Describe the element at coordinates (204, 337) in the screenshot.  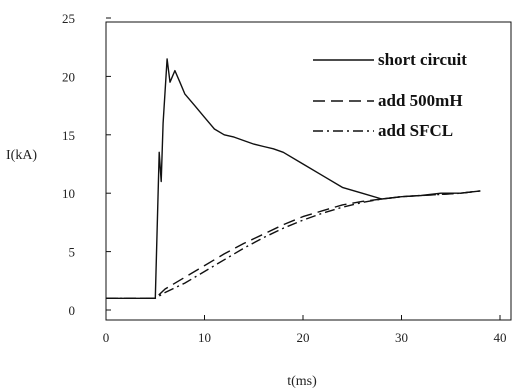
I see `x-tick-label: 10` at that location.